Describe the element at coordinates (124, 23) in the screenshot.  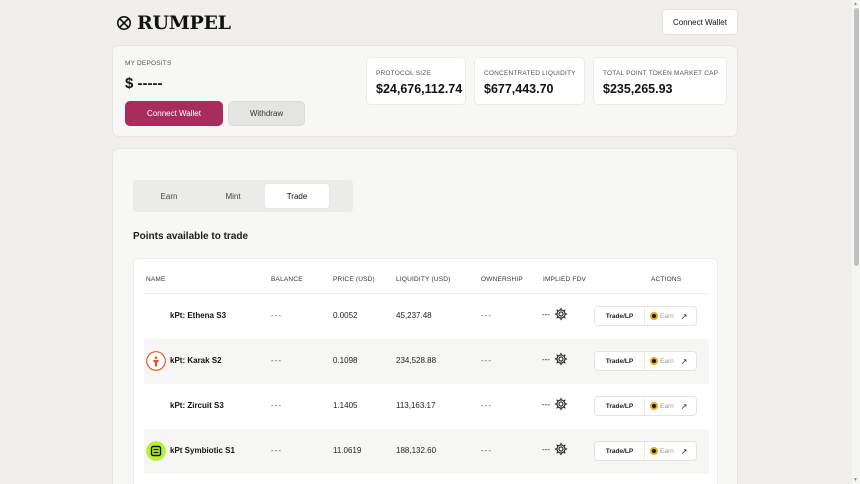
I see `rumpel-logo-icon` at that location.